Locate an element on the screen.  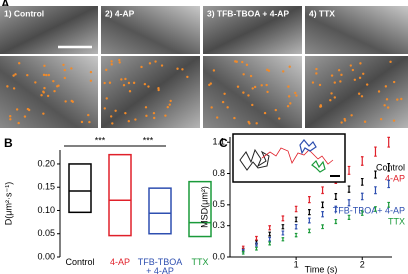
x-tick-label: 2 is located at coordinates (362, 264).